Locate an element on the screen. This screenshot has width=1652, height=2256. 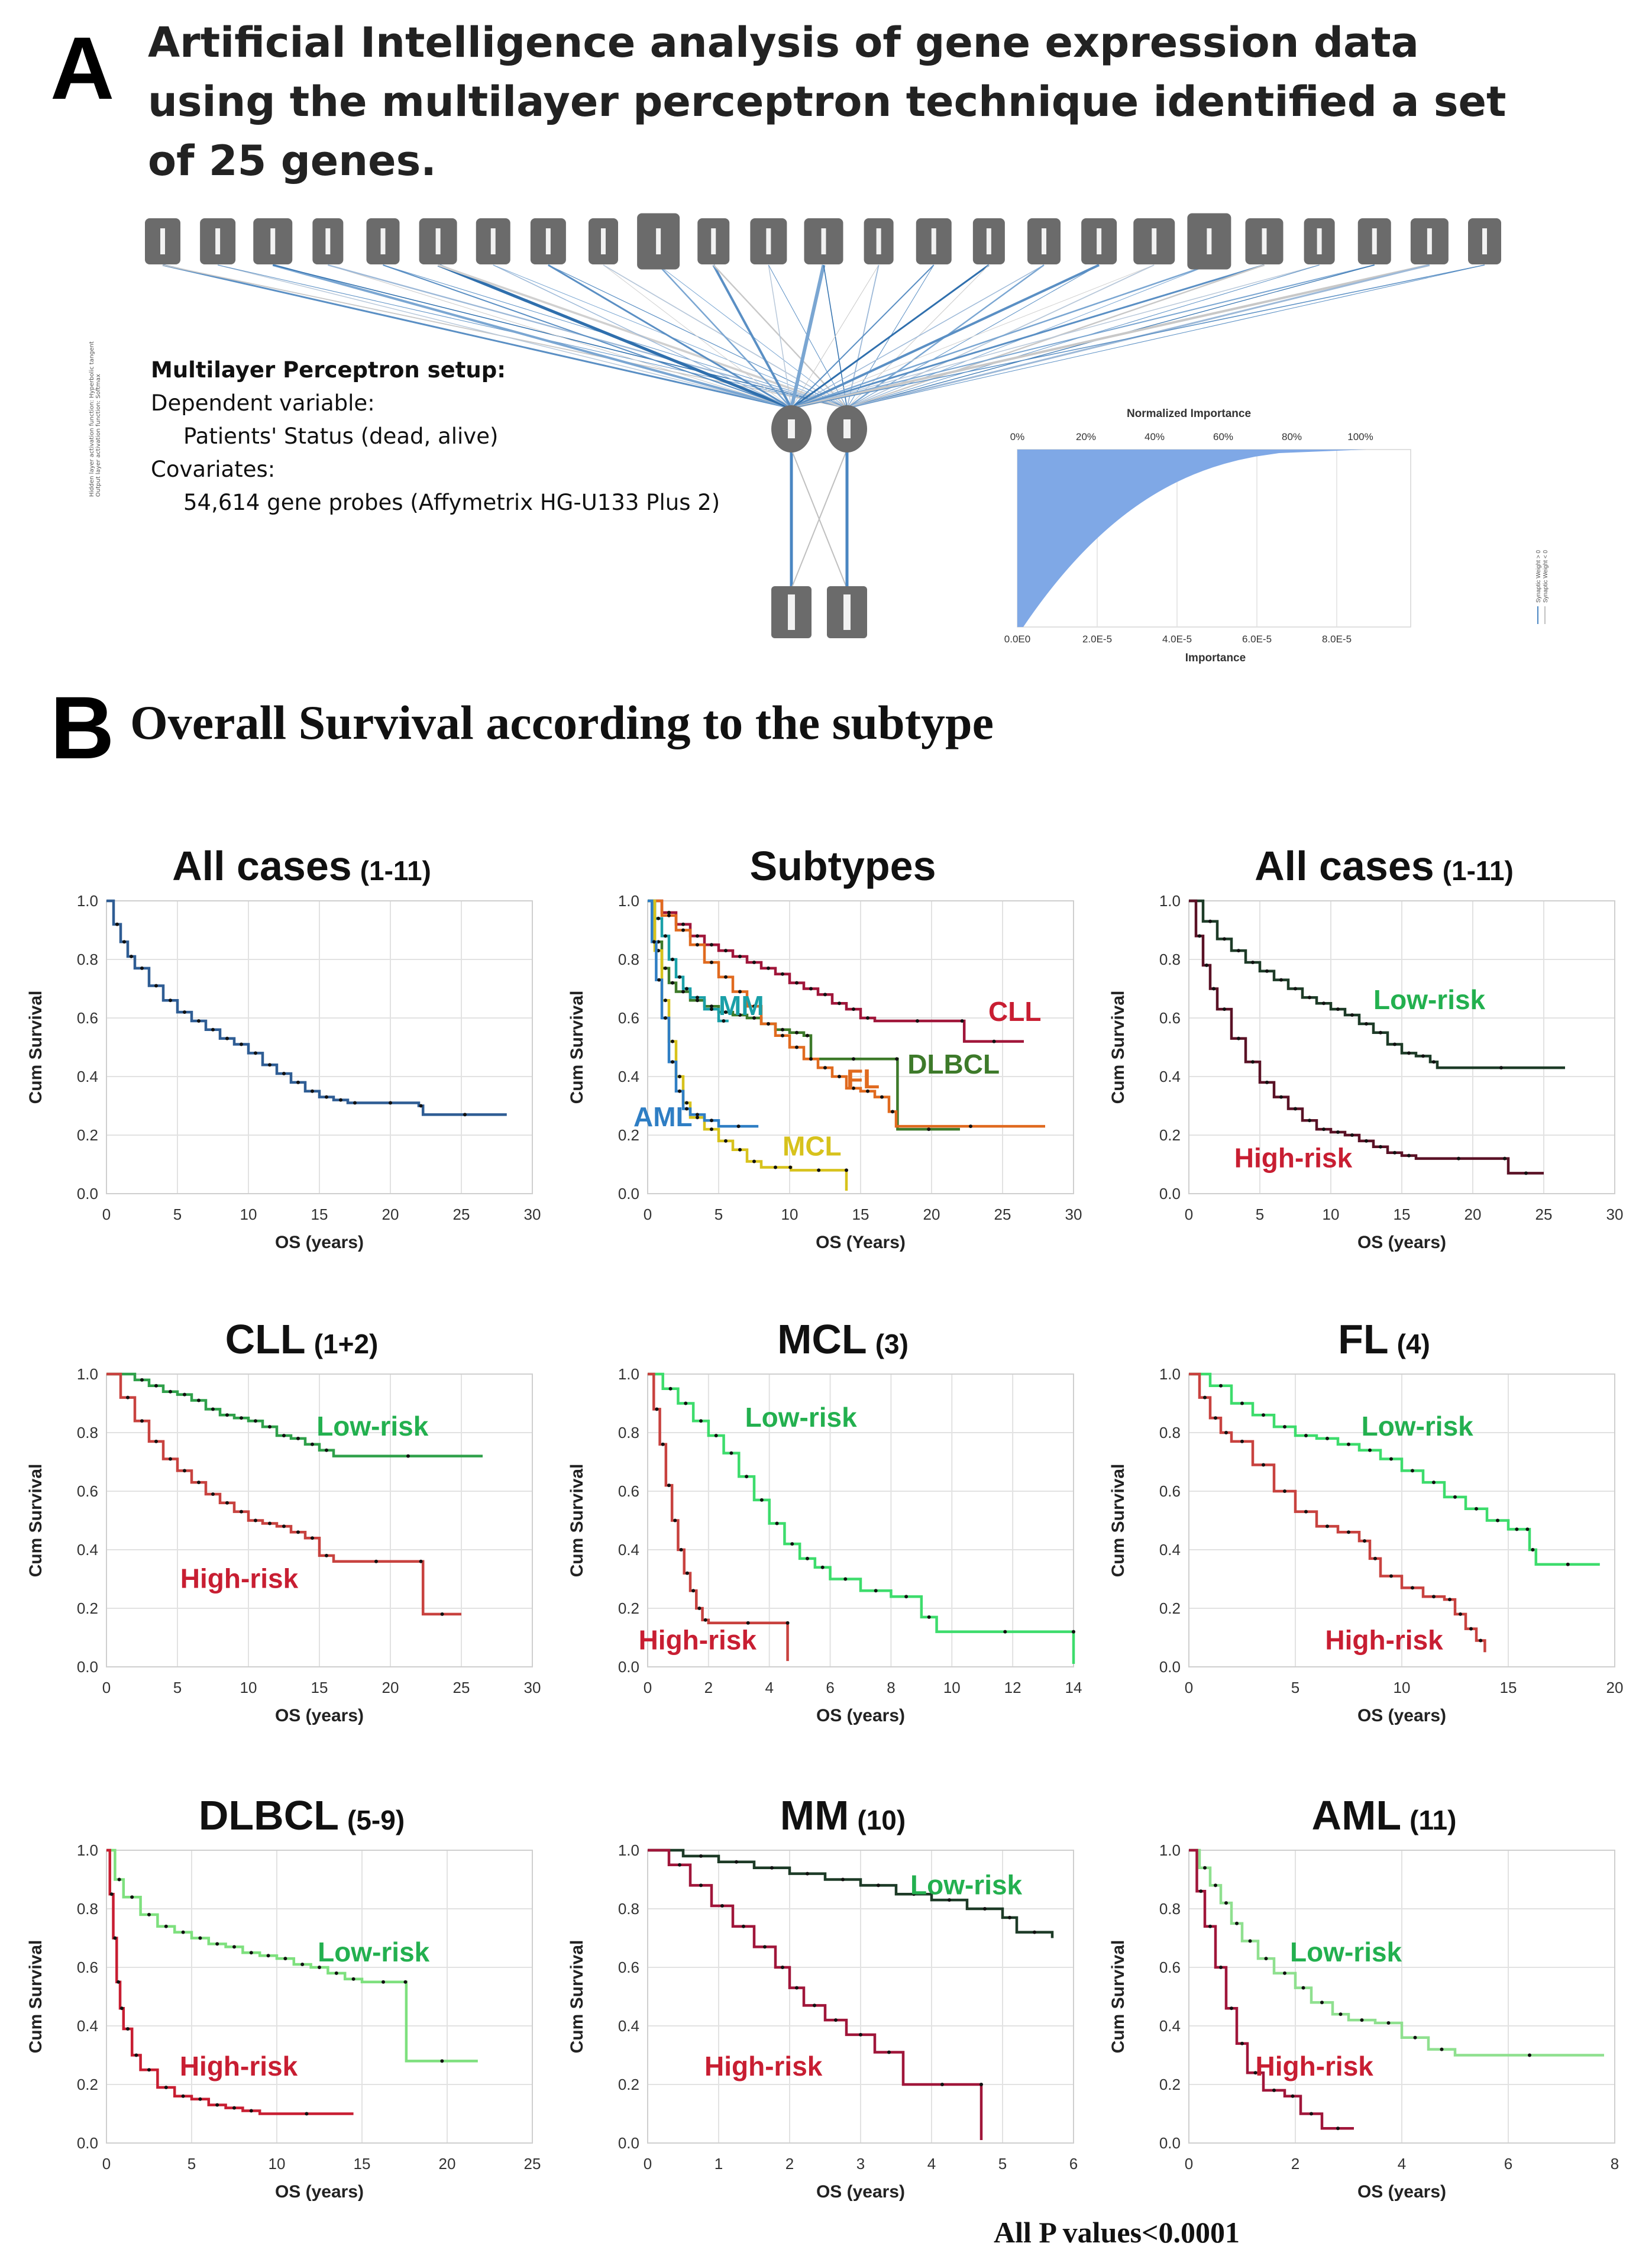
importance-bars is located at coordinates (1191, 538).